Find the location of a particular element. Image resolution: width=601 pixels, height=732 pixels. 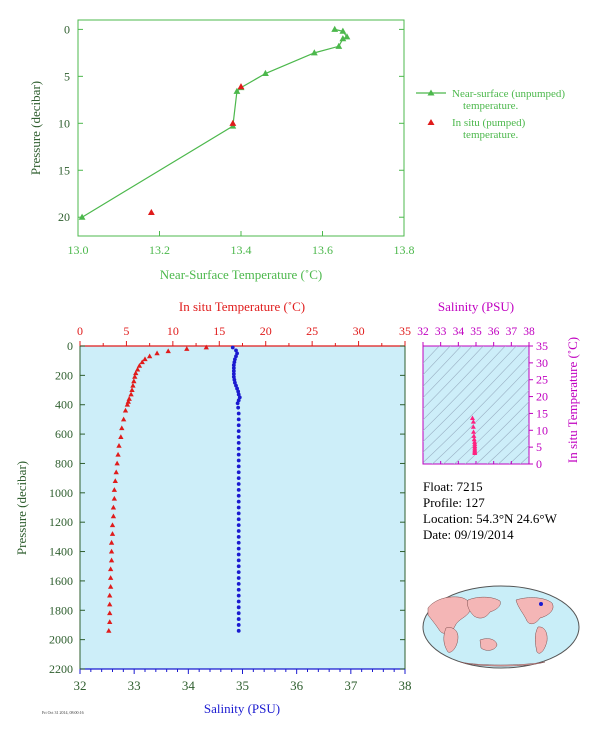

ts-y-tick-label: 25 is located at coordinates (542, 380).